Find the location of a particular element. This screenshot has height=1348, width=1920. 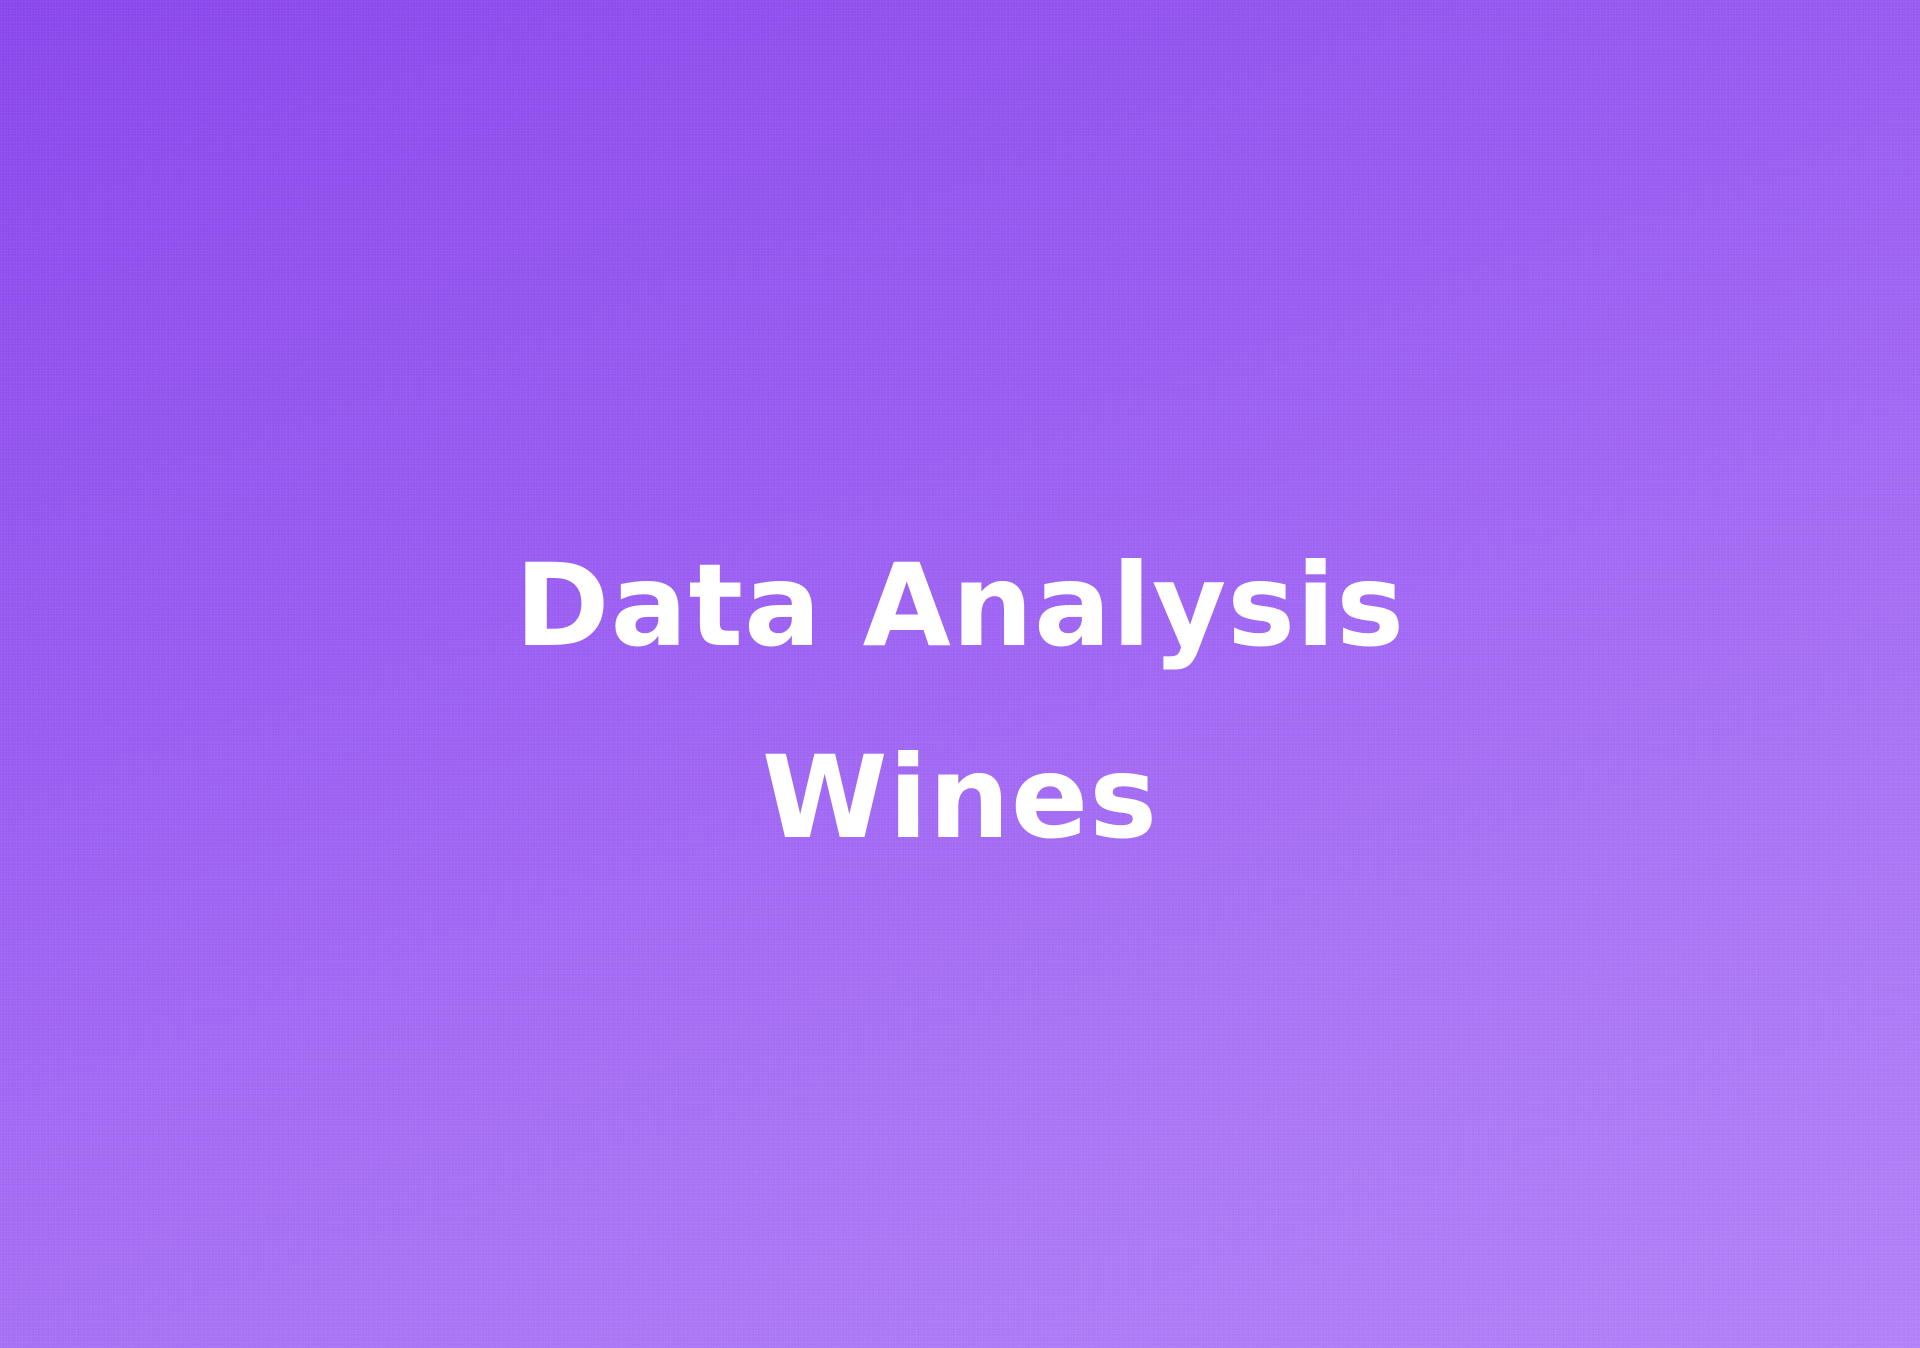

title-line-2: Wines is located at coordinates (960, 797).